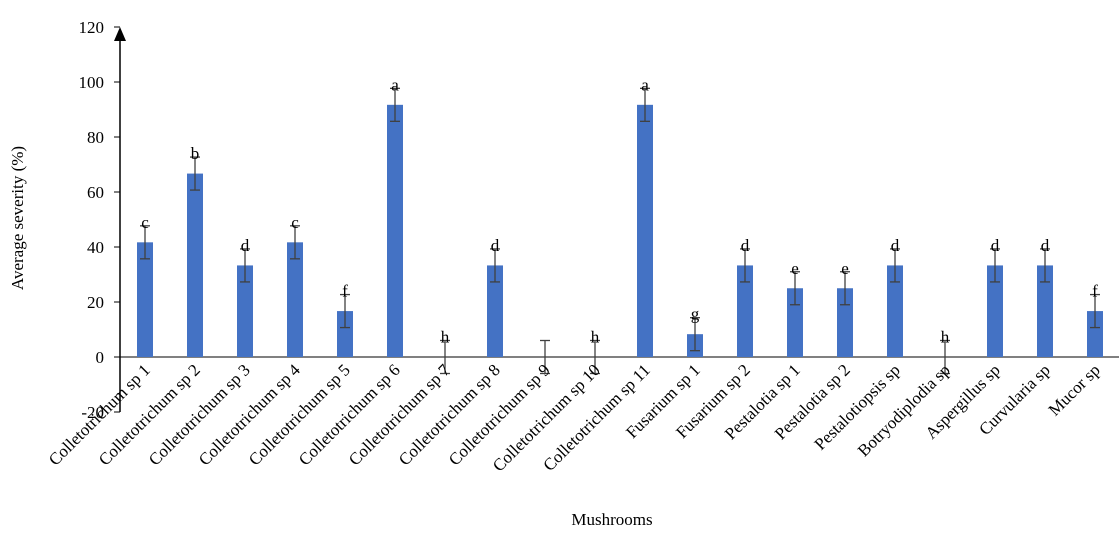  Describe the element at coordinates (17, 218) in the screenshot. I see `y-axis-title: Average severity (%)` at that location.